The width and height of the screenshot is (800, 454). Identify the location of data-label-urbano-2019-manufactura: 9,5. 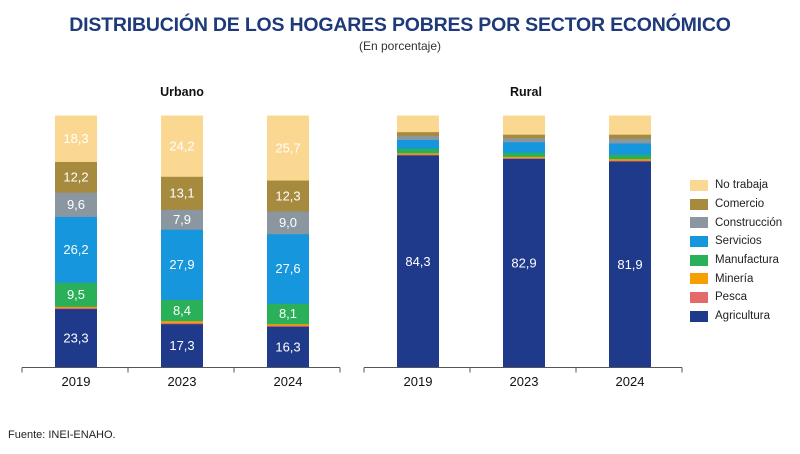
(76, 294).